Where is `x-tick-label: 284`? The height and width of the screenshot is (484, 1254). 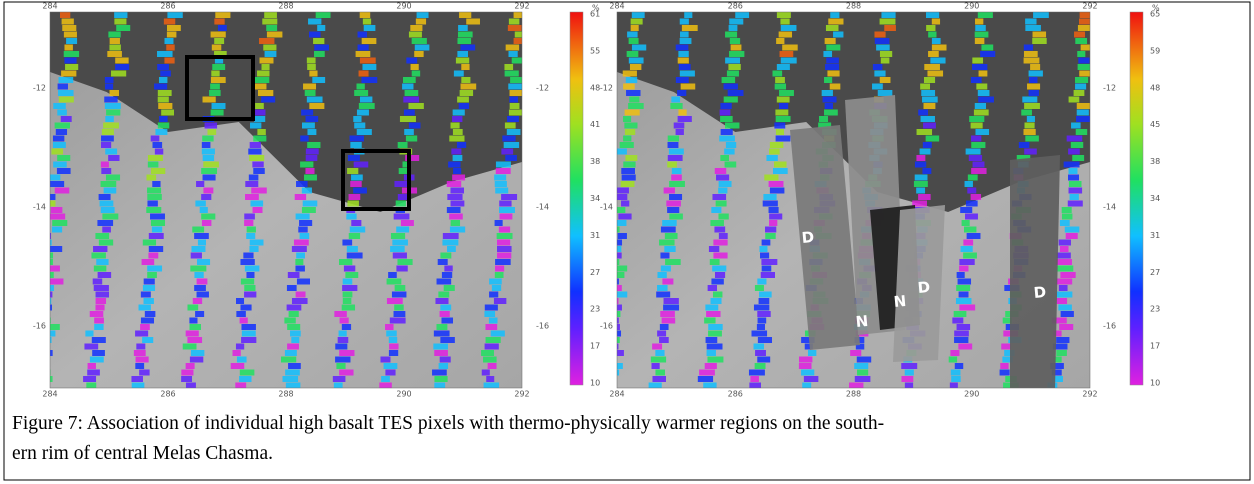
x-tick-label: 284 is located at coordinates (49, 394).